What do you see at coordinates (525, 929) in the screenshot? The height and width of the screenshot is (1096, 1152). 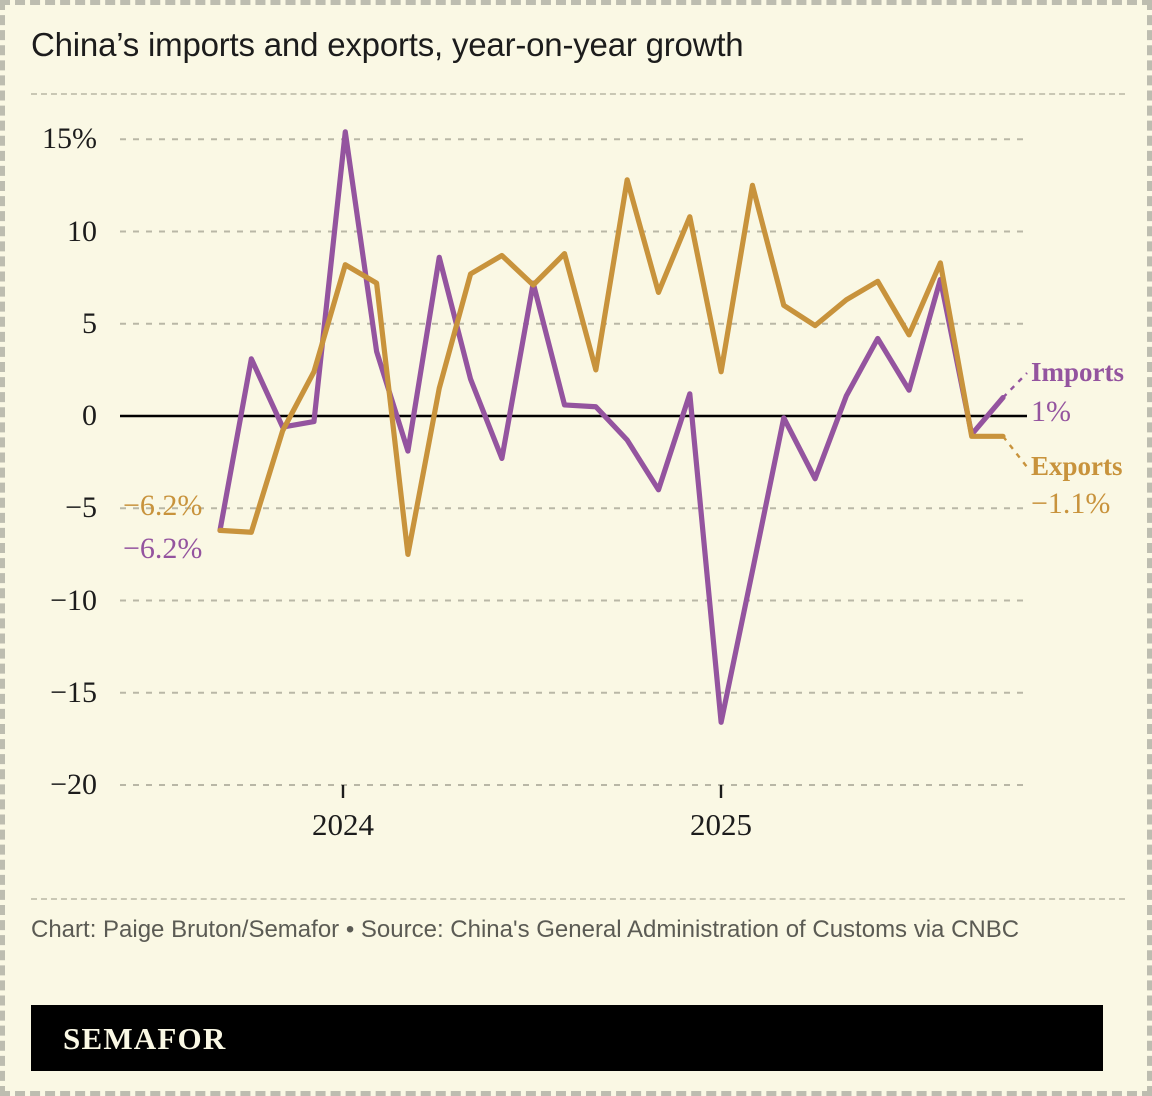 I see `chart-credit: Chart: Paige Bruton/Semafor • Source` at bounding box center [525, 929].